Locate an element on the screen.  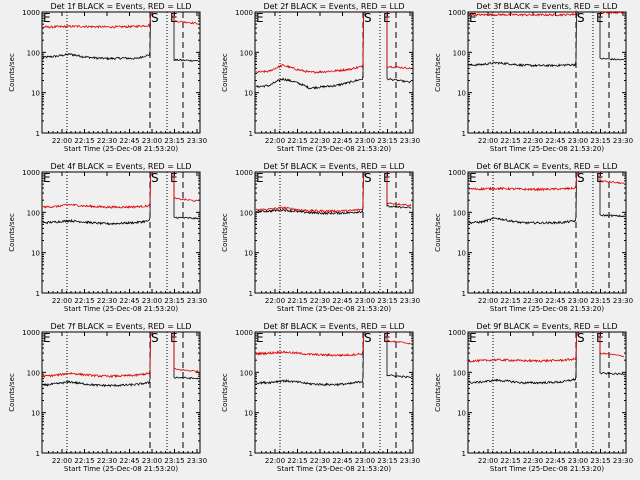
plot-title: Det 6f BLACK = Events, RED = LLD is located at coordinates (546, 166).